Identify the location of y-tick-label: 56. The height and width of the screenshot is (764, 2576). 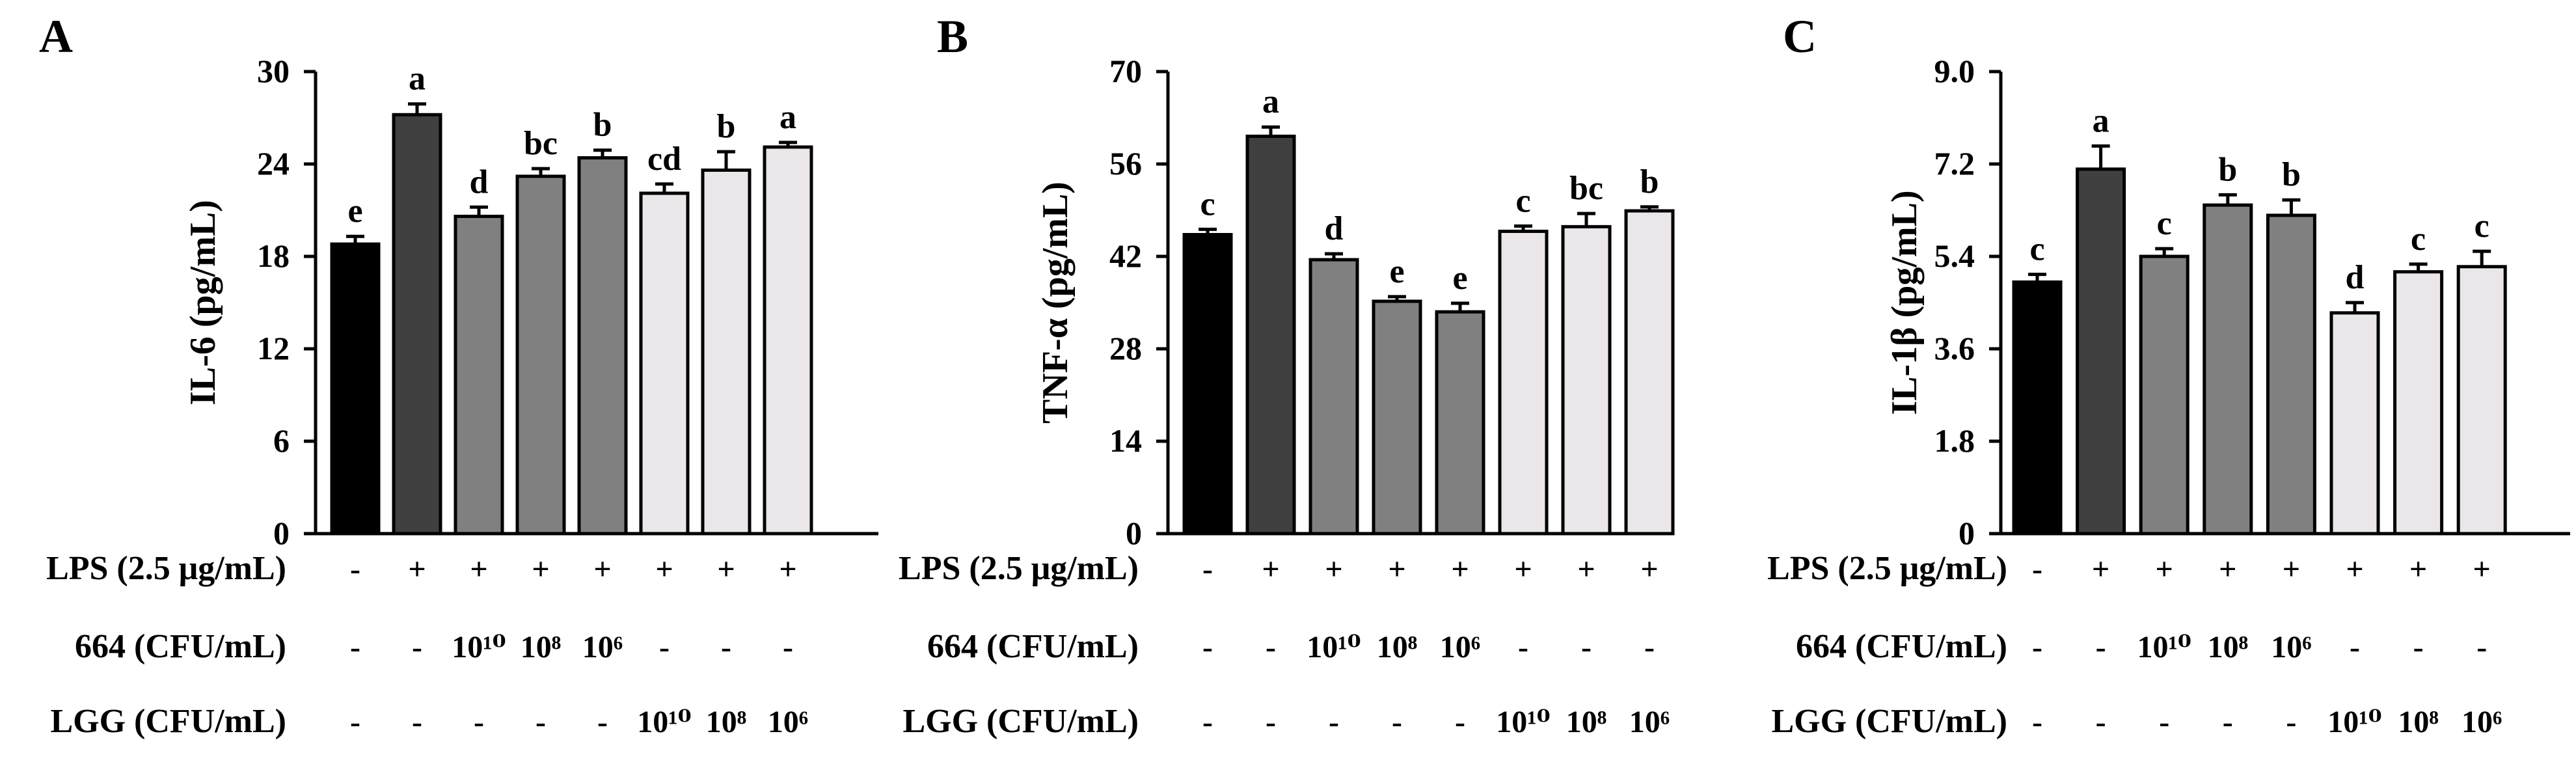
(1126, 163).